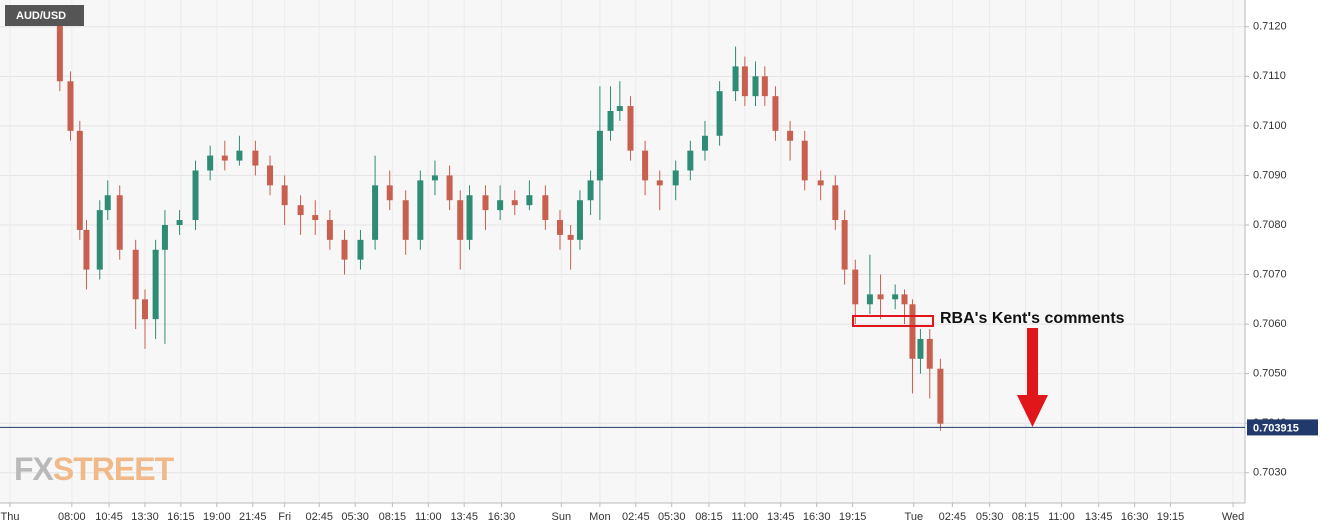 The height and width of the screenshot is (529, 1323). I want to click on arrow-shaft, so click(1032, 362).